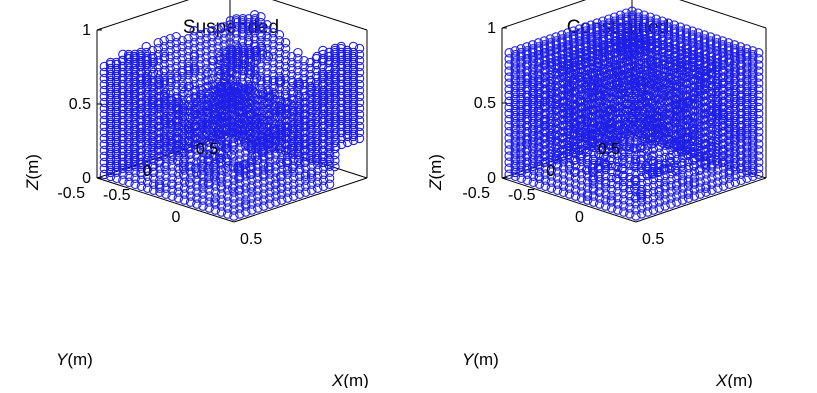 The width and height of the screenshot is (817, 393). What do you see at coordinates (609, 149) in the screenshot?
I see `y-tick-label: 0.5` at bounding box center [609, 149].